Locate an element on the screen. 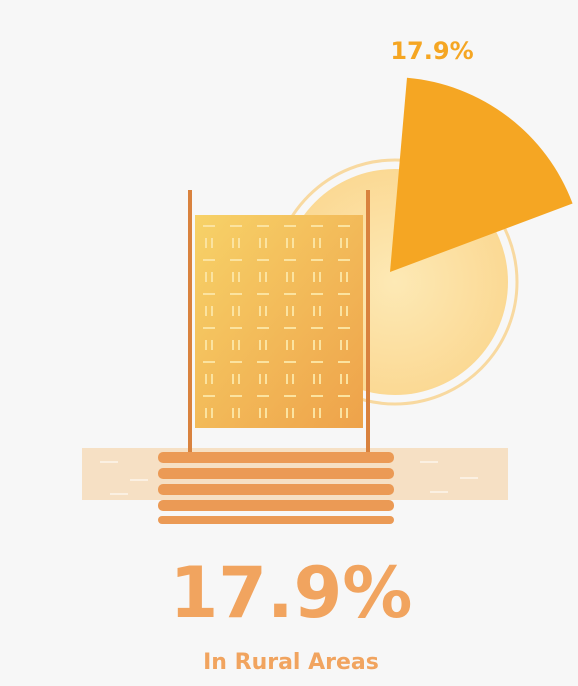  pie-wedge is located at coordinates (481, 174).